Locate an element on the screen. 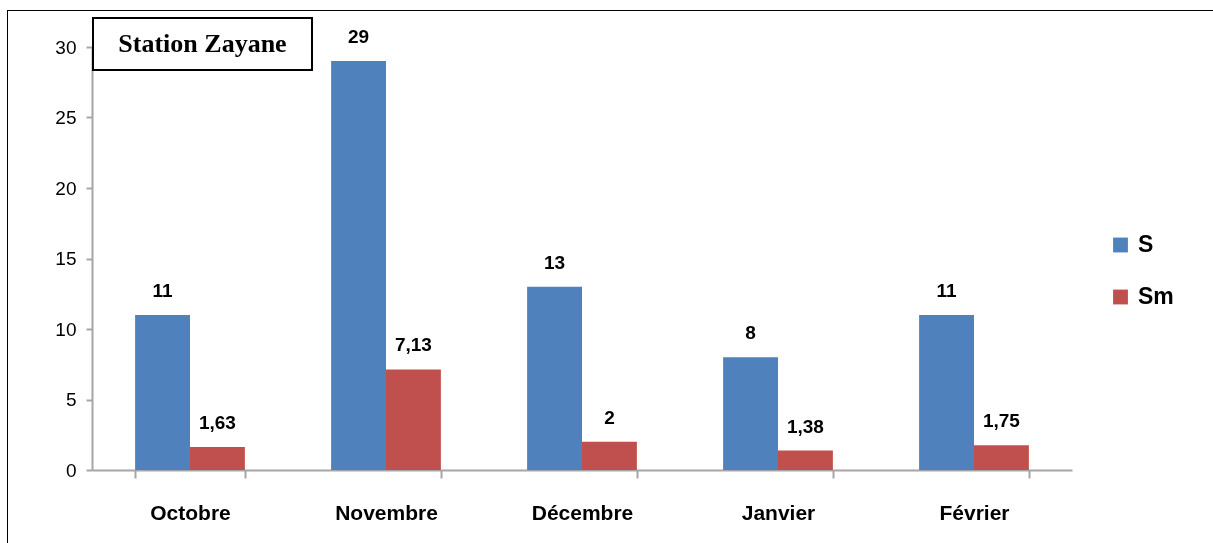 The height and width of the screenshot is (543, 1213). legend-label: S is located at coordinates (1146, 244).